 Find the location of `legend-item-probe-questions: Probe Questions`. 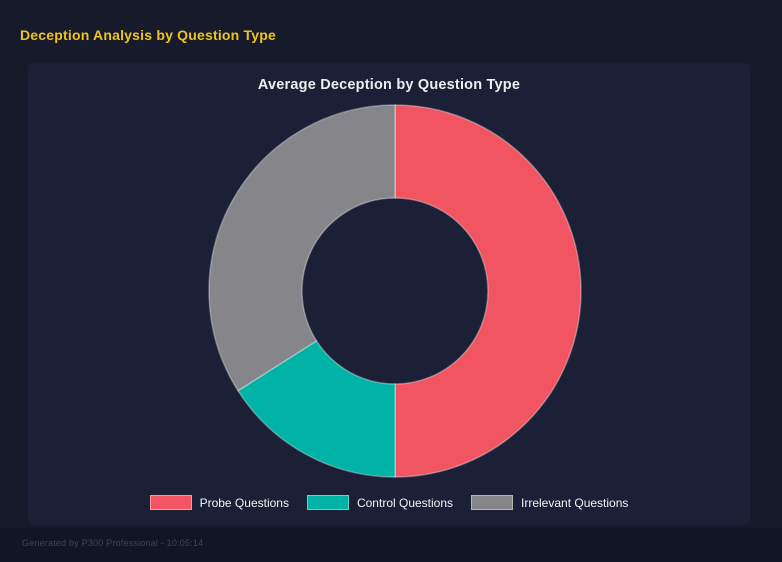

legend-item-probe-questions: Probe Questions is located at coordinates (219, 502).